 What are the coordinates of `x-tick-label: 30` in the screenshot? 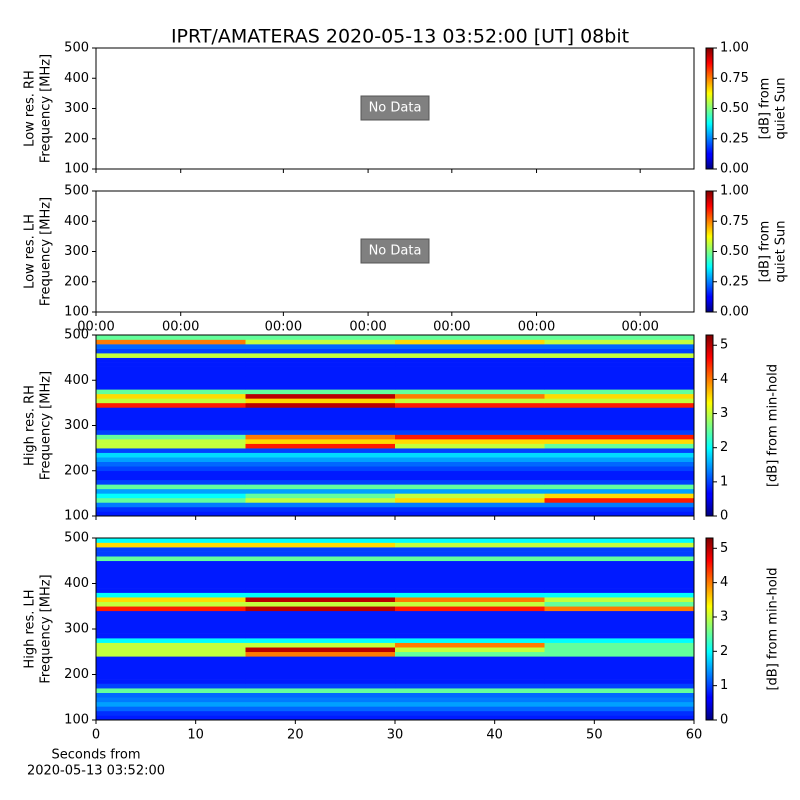 It's located at (395, 735).